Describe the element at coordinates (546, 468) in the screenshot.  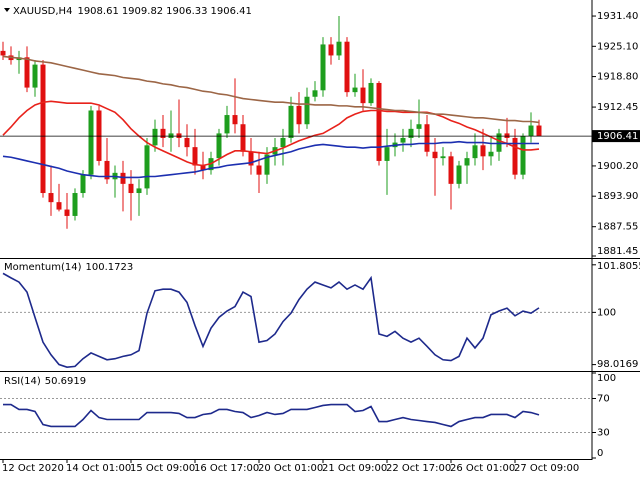
I see `x-tick-label: 27 Oct 09:00` at that location.